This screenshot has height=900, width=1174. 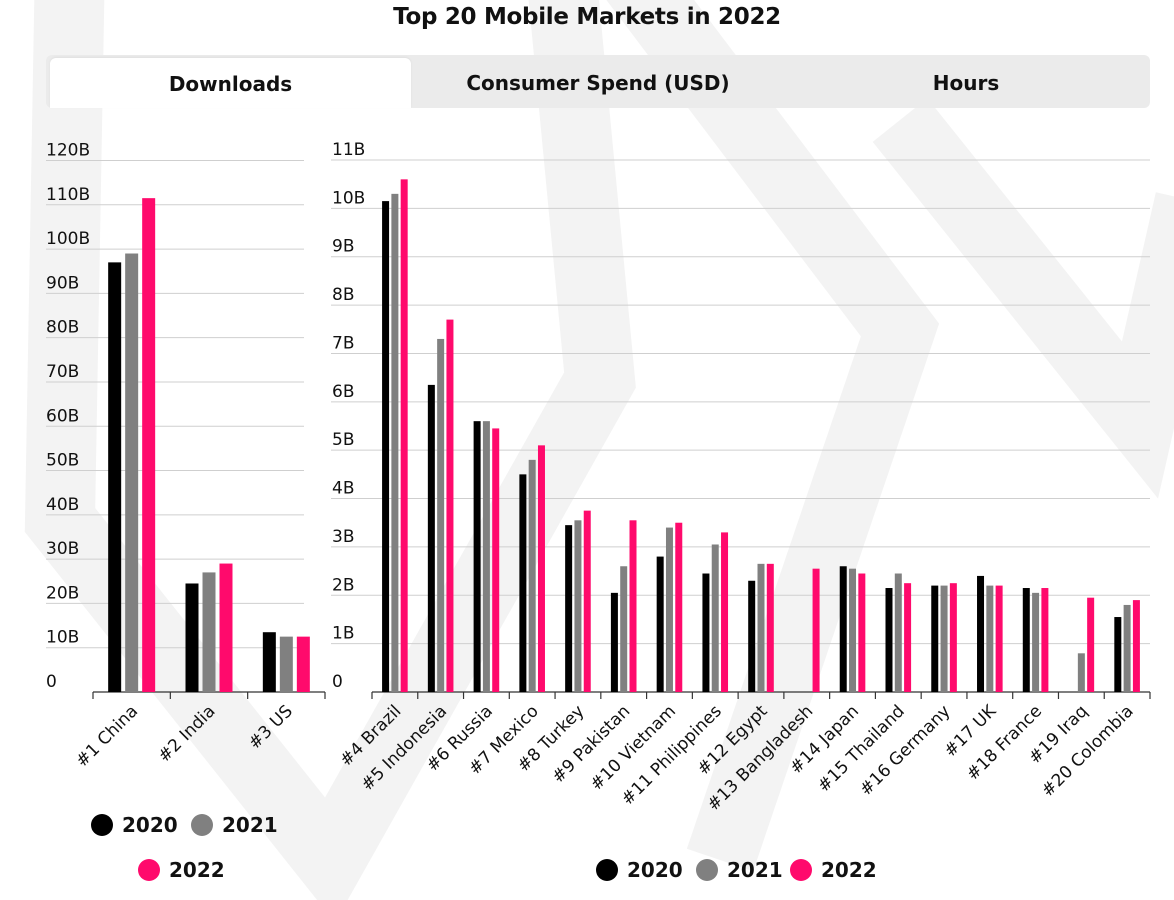 What do you see at coordinates (343, 537) in the screenshot?
I see `y-tick-label: 3B` at bounding box center [343, 537].